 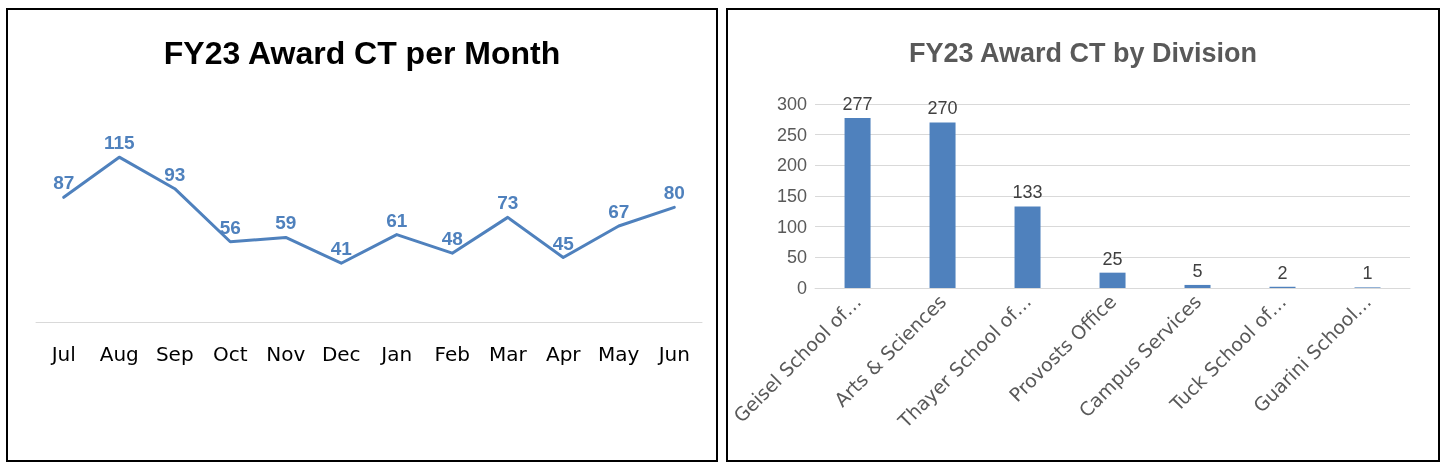 I want to click on x-tick-label: Jun, so click(x=673, y=354).